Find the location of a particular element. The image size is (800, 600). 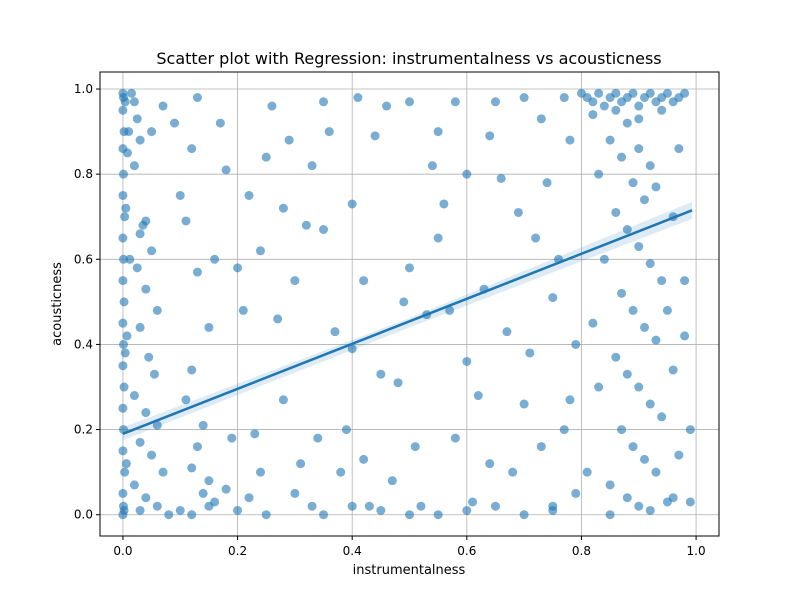

y-tick-label: 1.0 is located at coordinates (83, 89).